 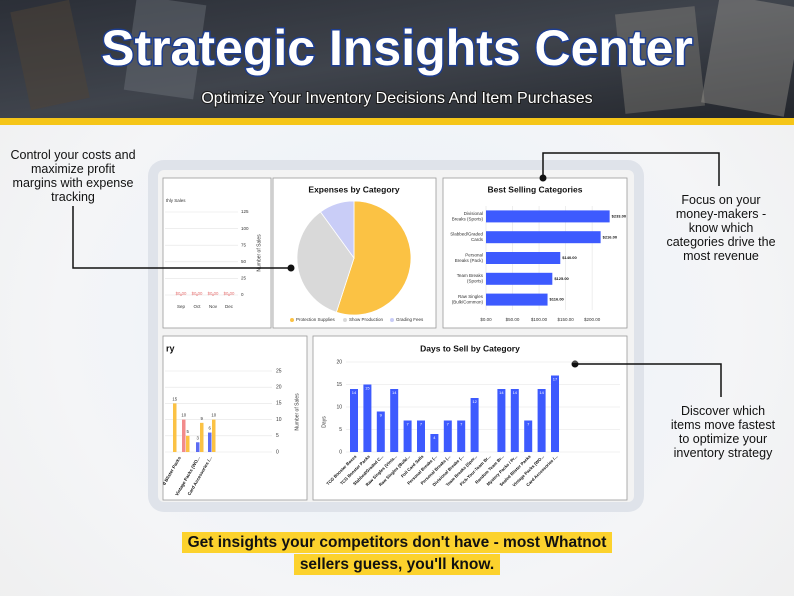 What do you see at coordinates (592, 319) in the screenshot?
I see `x-tick-label: $200.00` at bounding box center [592, 319].